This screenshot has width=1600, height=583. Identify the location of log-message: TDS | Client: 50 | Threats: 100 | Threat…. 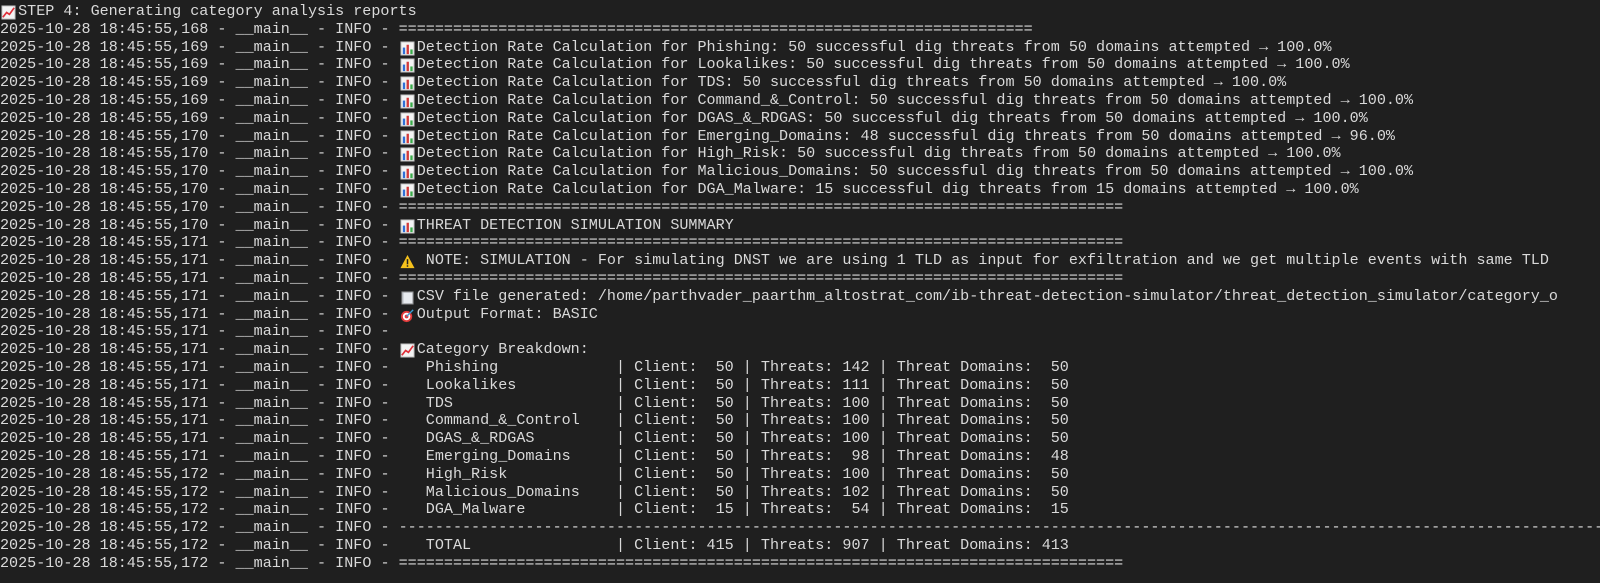
(733, 403).